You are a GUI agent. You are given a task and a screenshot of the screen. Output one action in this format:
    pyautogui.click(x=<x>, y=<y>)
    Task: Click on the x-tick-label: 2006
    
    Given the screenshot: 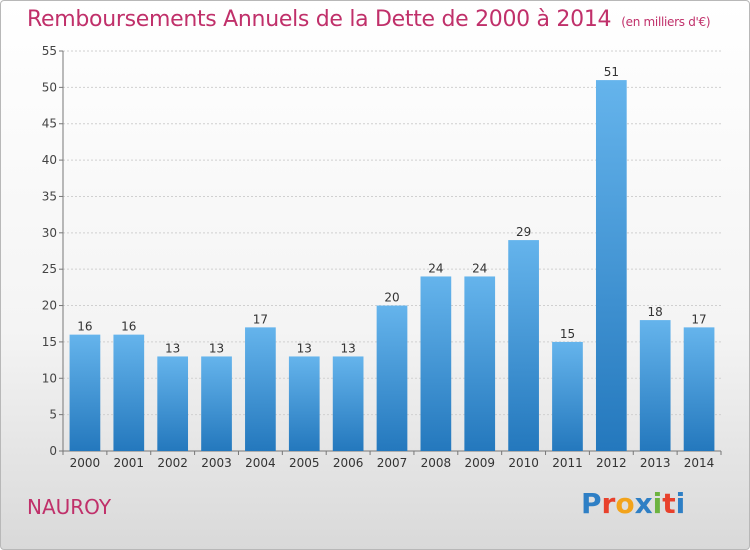 What is the action you would take?
    pyautogui.click(x=348, y=463)
    